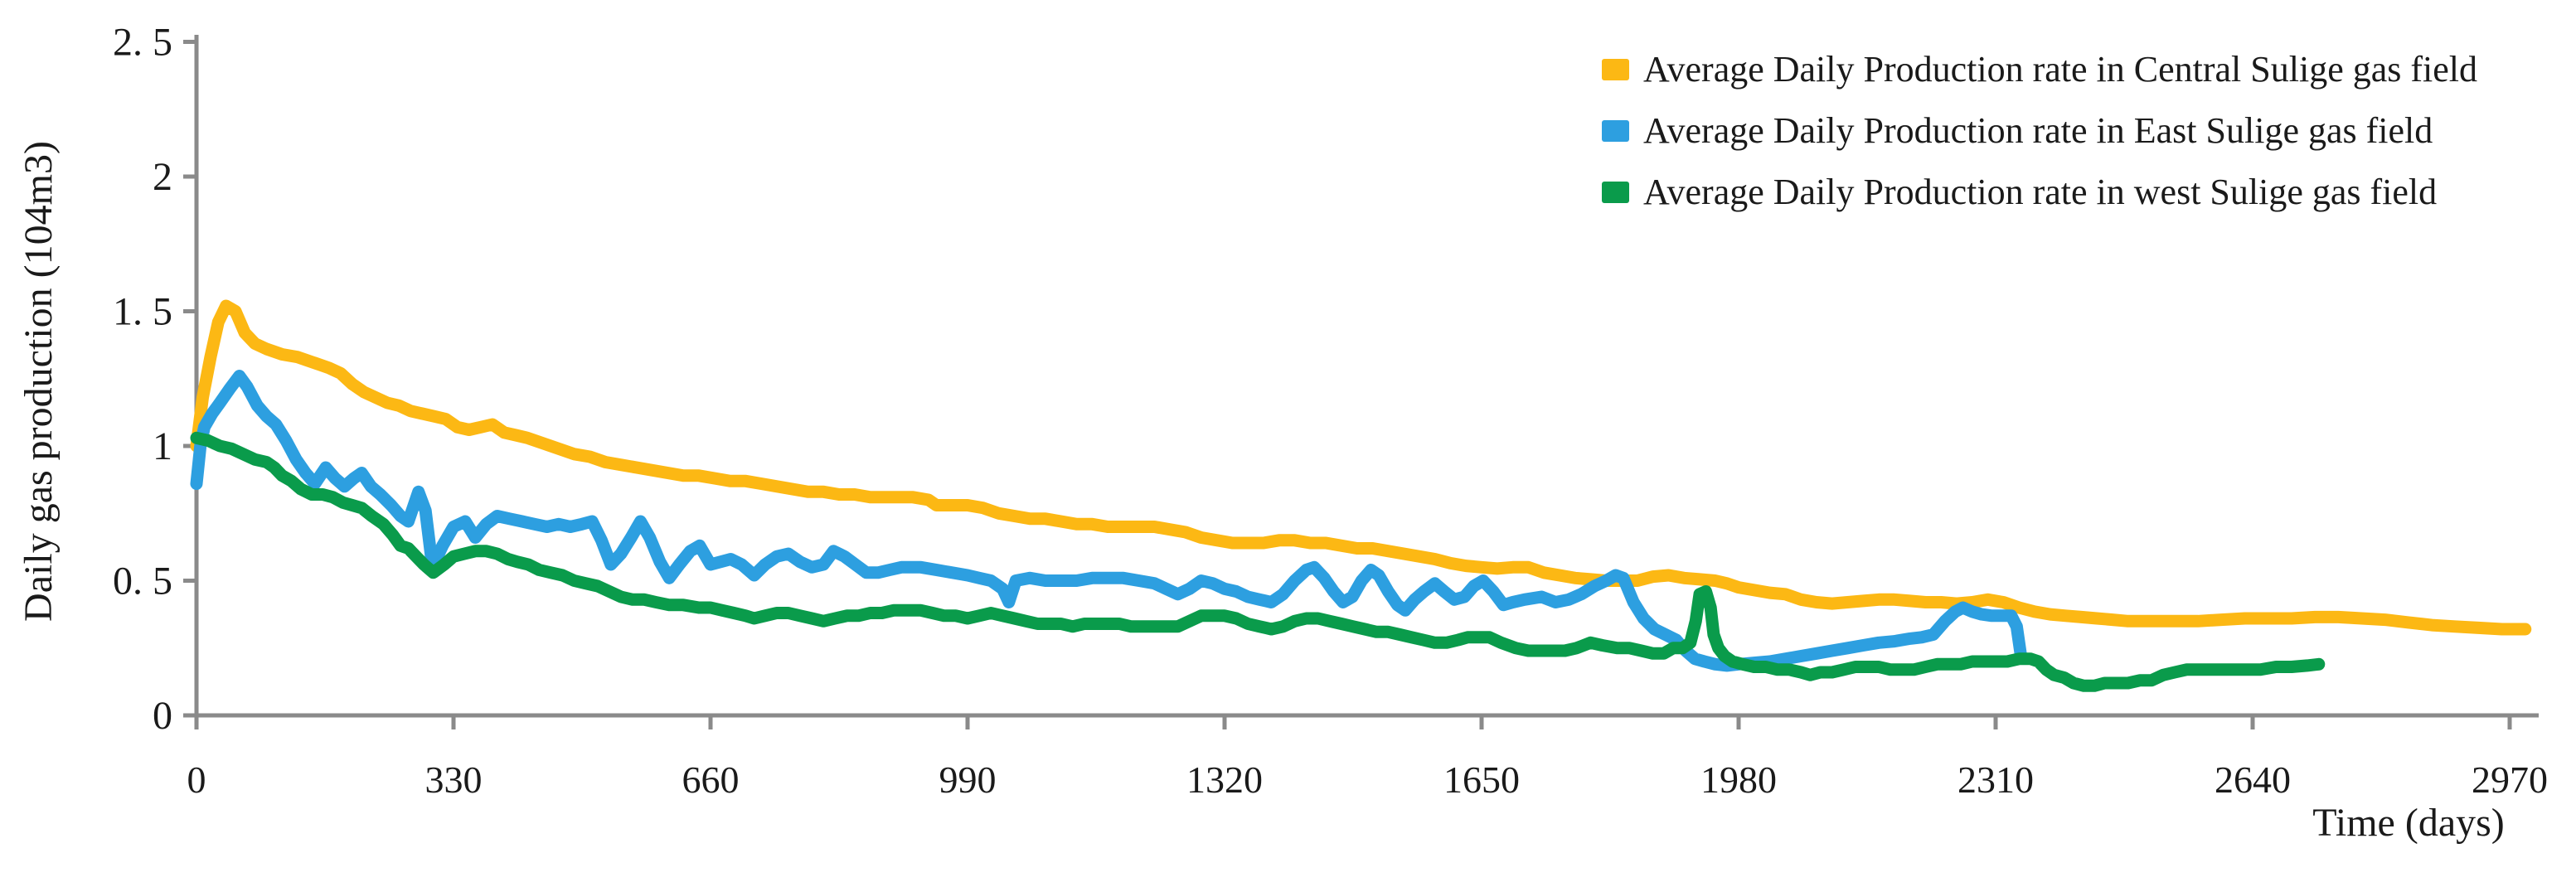 The width and height of the screenshot is (2576, 882). Describe the element at coordinates (162, 177) in the screenshot. I see `y-tick-label: 2` at that location.